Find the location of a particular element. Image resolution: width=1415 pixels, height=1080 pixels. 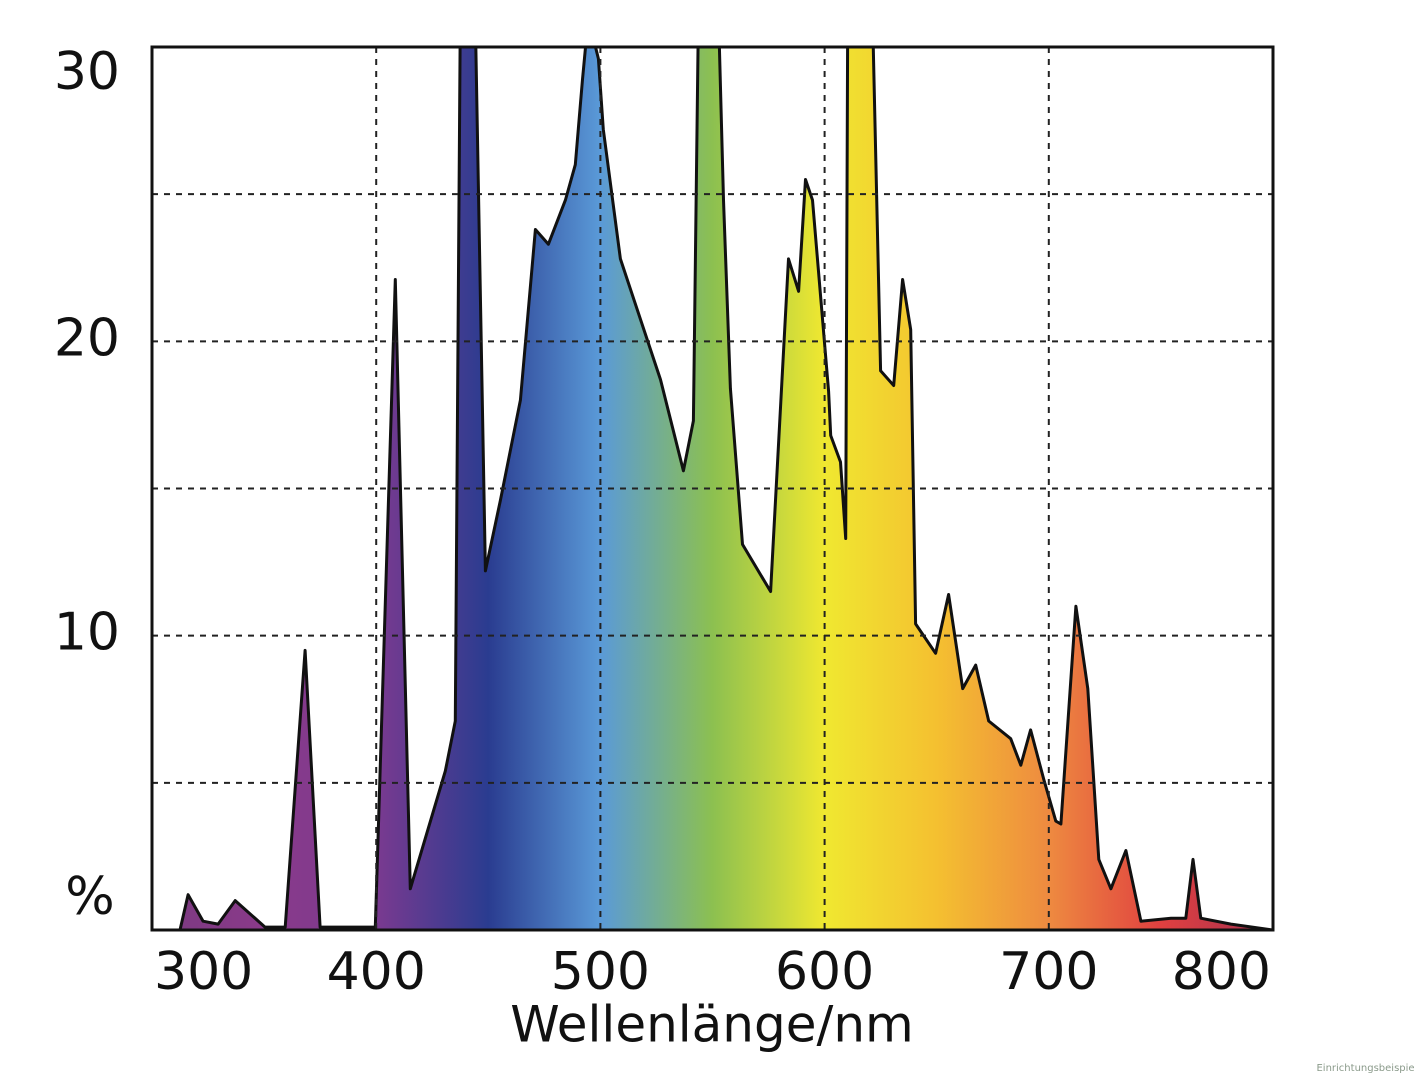

y-tick-label: 10 is located at coordinates (87, 633).